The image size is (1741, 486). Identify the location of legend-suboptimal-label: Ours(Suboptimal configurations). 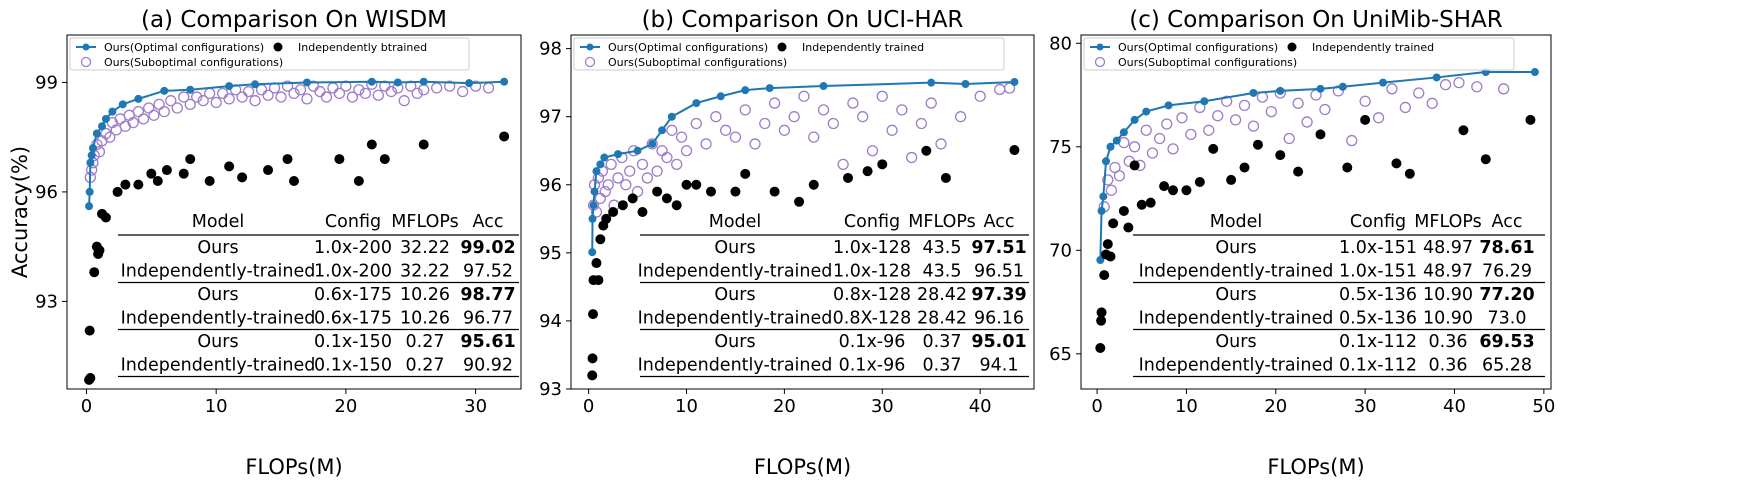
(1207, 62).